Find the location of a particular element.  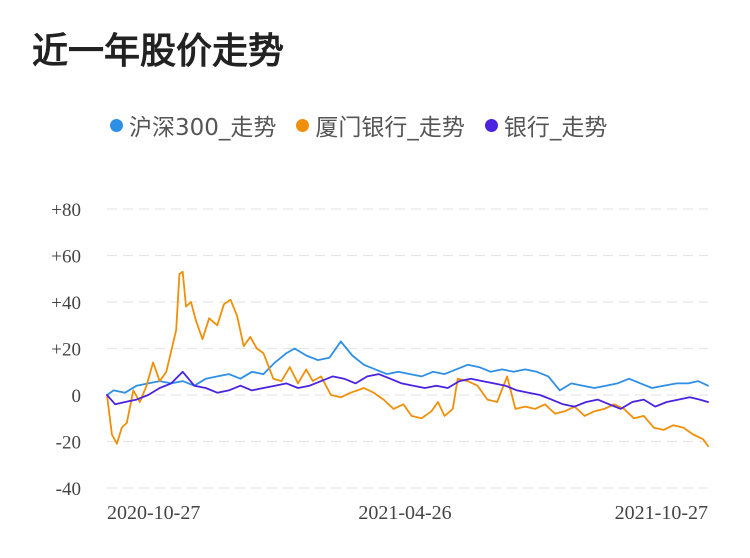

x-tick-label: 2021-04-26 is located at coordinates (404, 513).